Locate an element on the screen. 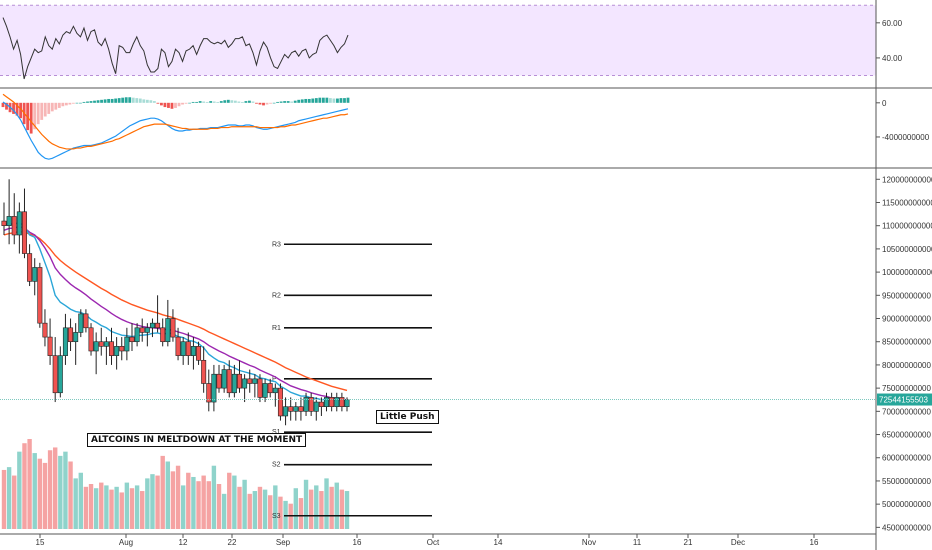  rsi-tick-label: 40.00 is located at coordinates (892, 58).